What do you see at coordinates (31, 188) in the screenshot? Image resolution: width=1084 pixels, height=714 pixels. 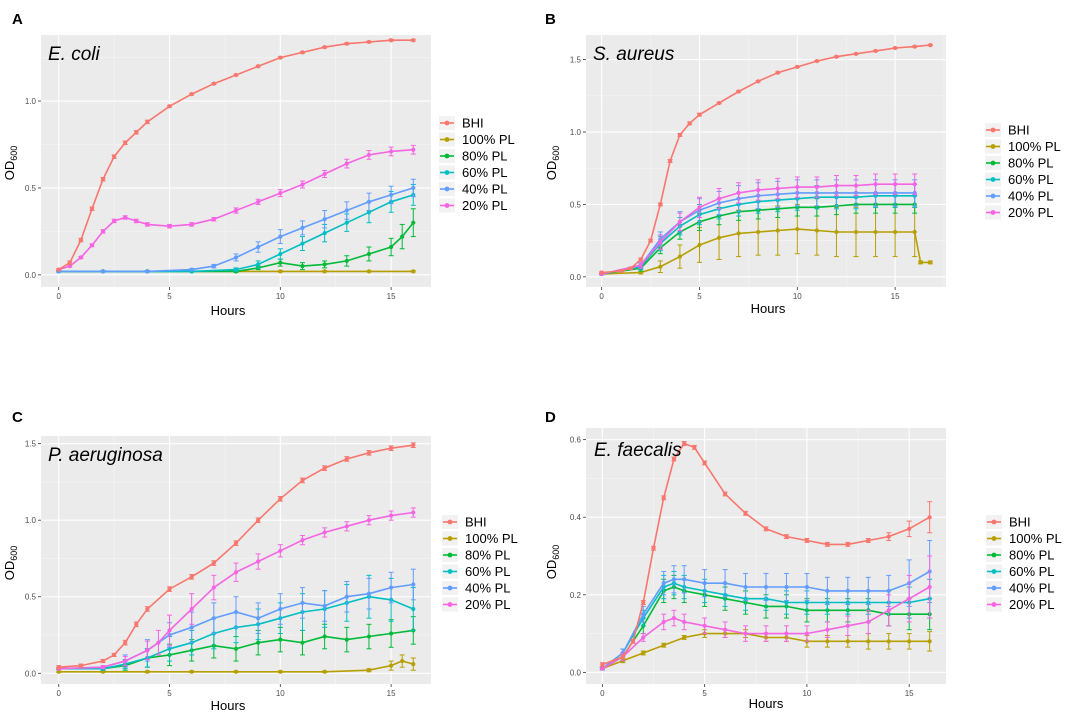 I see `y-tick-label: 0.5` at bounding box center [31, 188].